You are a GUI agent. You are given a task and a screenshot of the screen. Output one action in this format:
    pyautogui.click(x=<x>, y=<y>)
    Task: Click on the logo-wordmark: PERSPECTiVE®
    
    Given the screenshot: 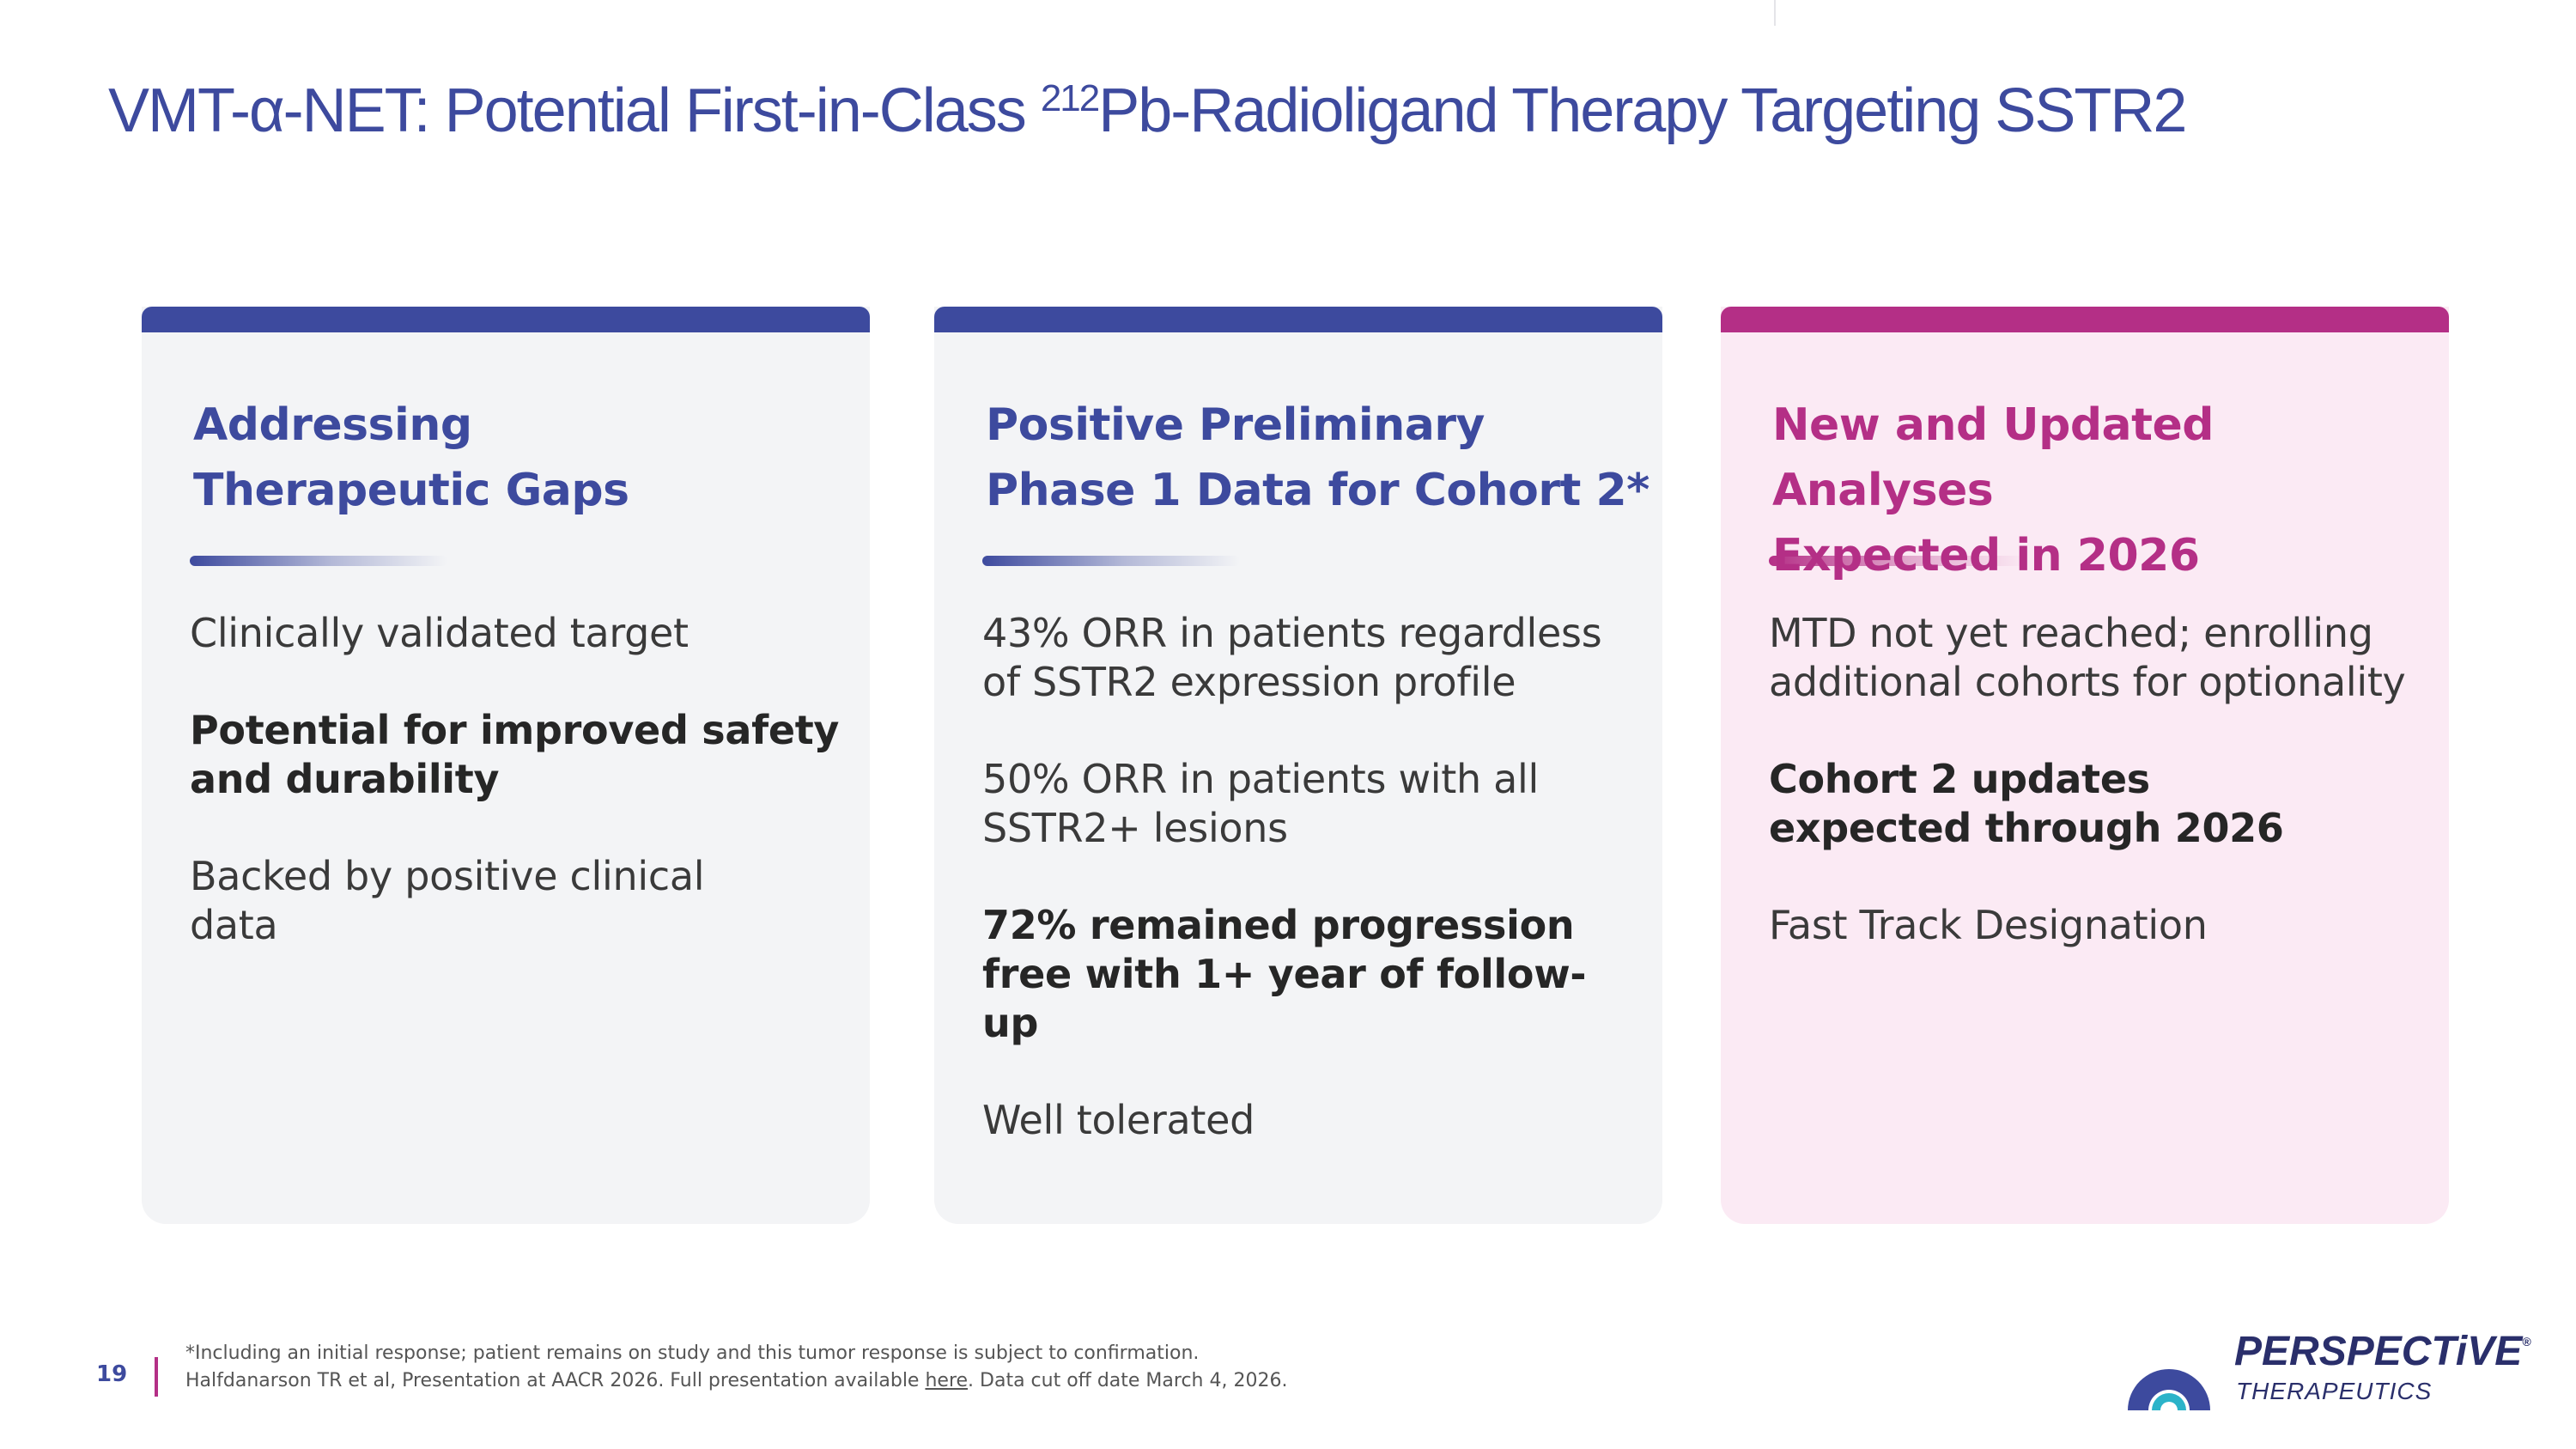 What is the action you would take?
    pyautogui.click(x=2383, y=1351)
    